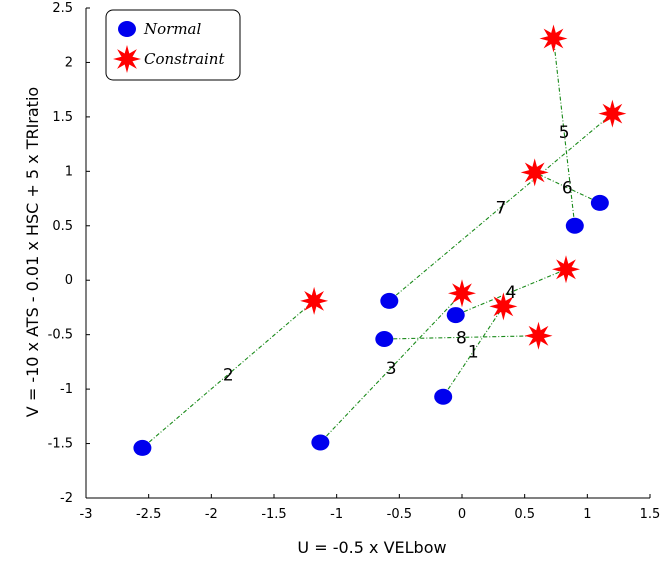 This screenshot has width=664, height=566. Describe the element at coordinates (587, 514) in the screenshot. I see `x-tick-label: 1` at that location.